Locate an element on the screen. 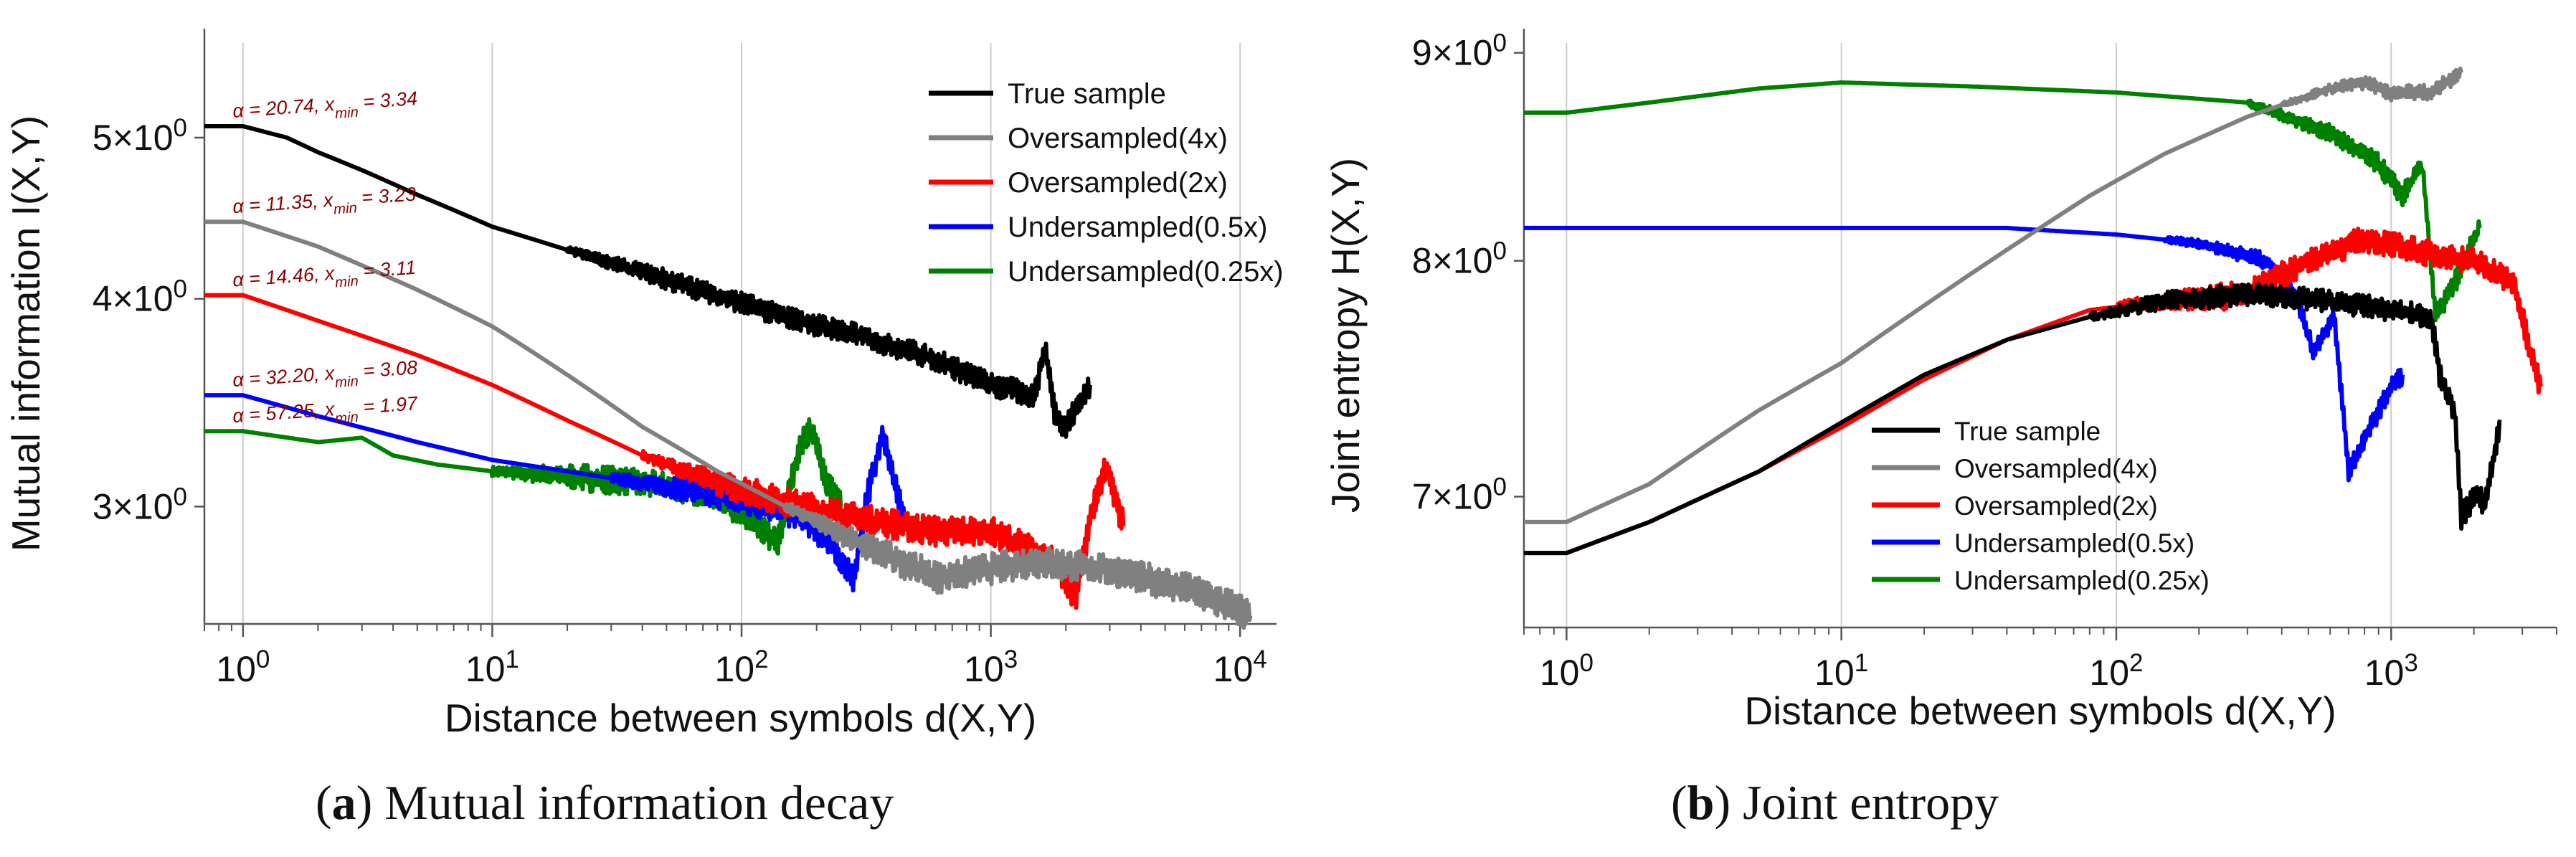  caption-a-text: Mutual information decay is located at coordinates (639, 802).